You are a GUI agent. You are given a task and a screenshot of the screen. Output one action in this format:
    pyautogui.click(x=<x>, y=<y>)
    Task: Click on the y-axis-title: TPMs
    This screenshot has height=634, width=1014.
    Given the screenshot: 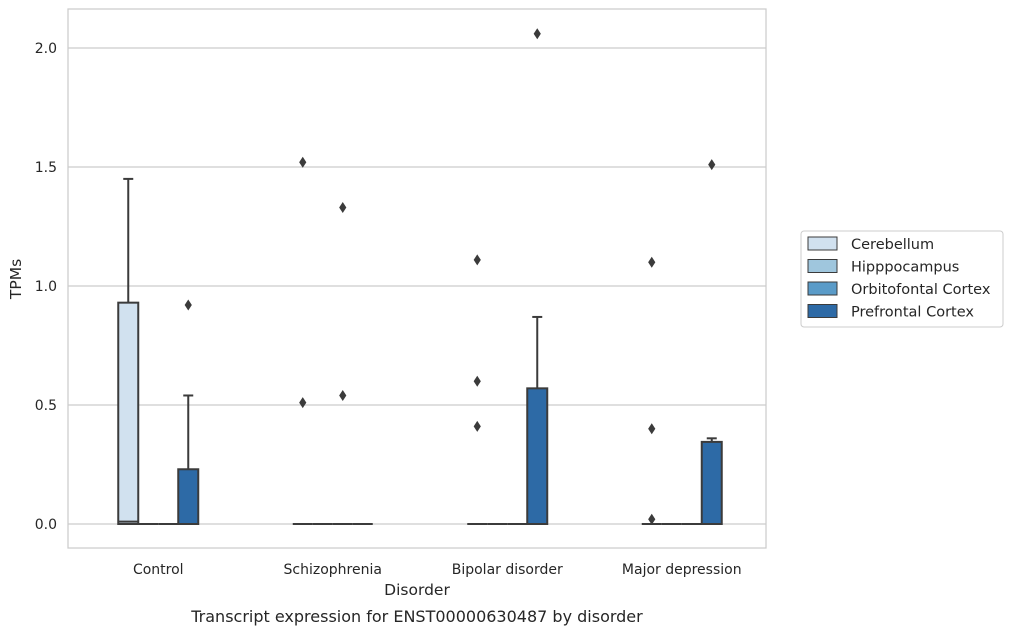 What is the action you would take?
    pyautogui.click(x=16, y=279)
    